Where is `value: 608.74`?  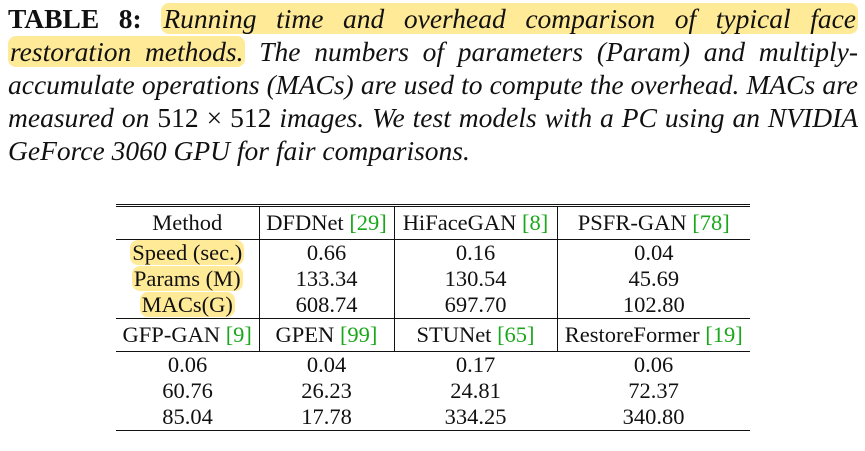 value: 608.74 is located at coordinates (326, 304).